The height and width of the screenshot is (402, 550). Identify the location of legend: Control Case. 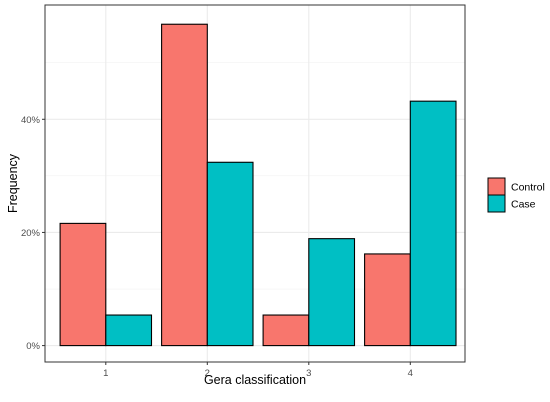
(516, 195).